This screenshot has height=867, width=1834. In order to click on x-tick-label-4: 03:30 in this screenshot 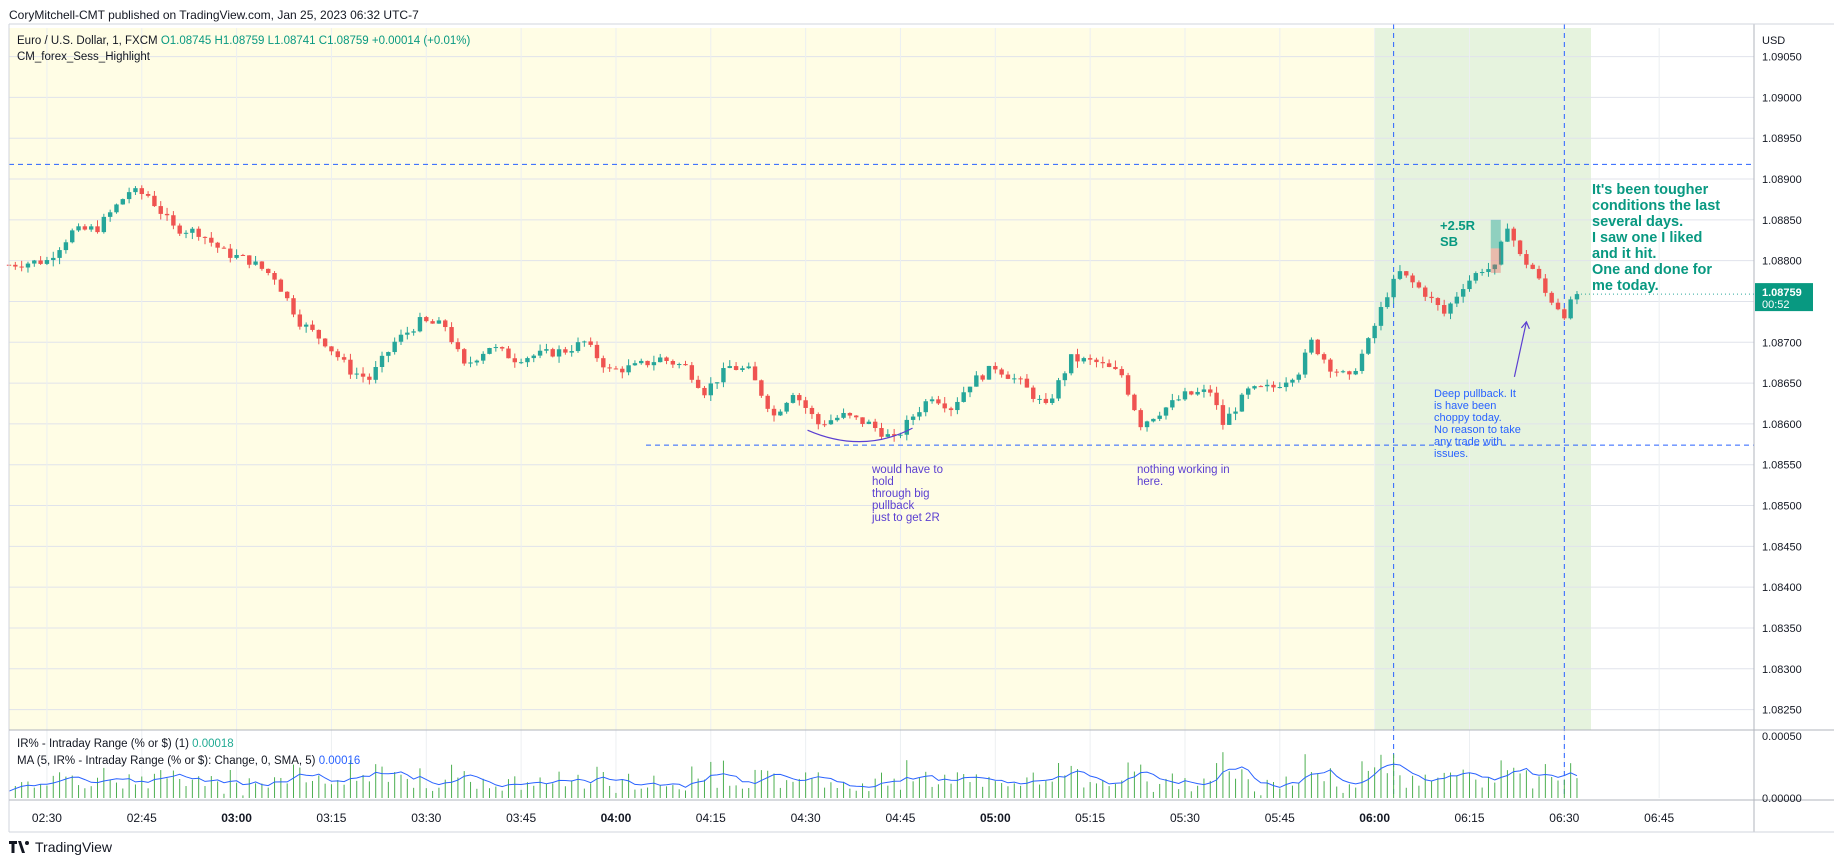, I will do `click(426, 818)`.